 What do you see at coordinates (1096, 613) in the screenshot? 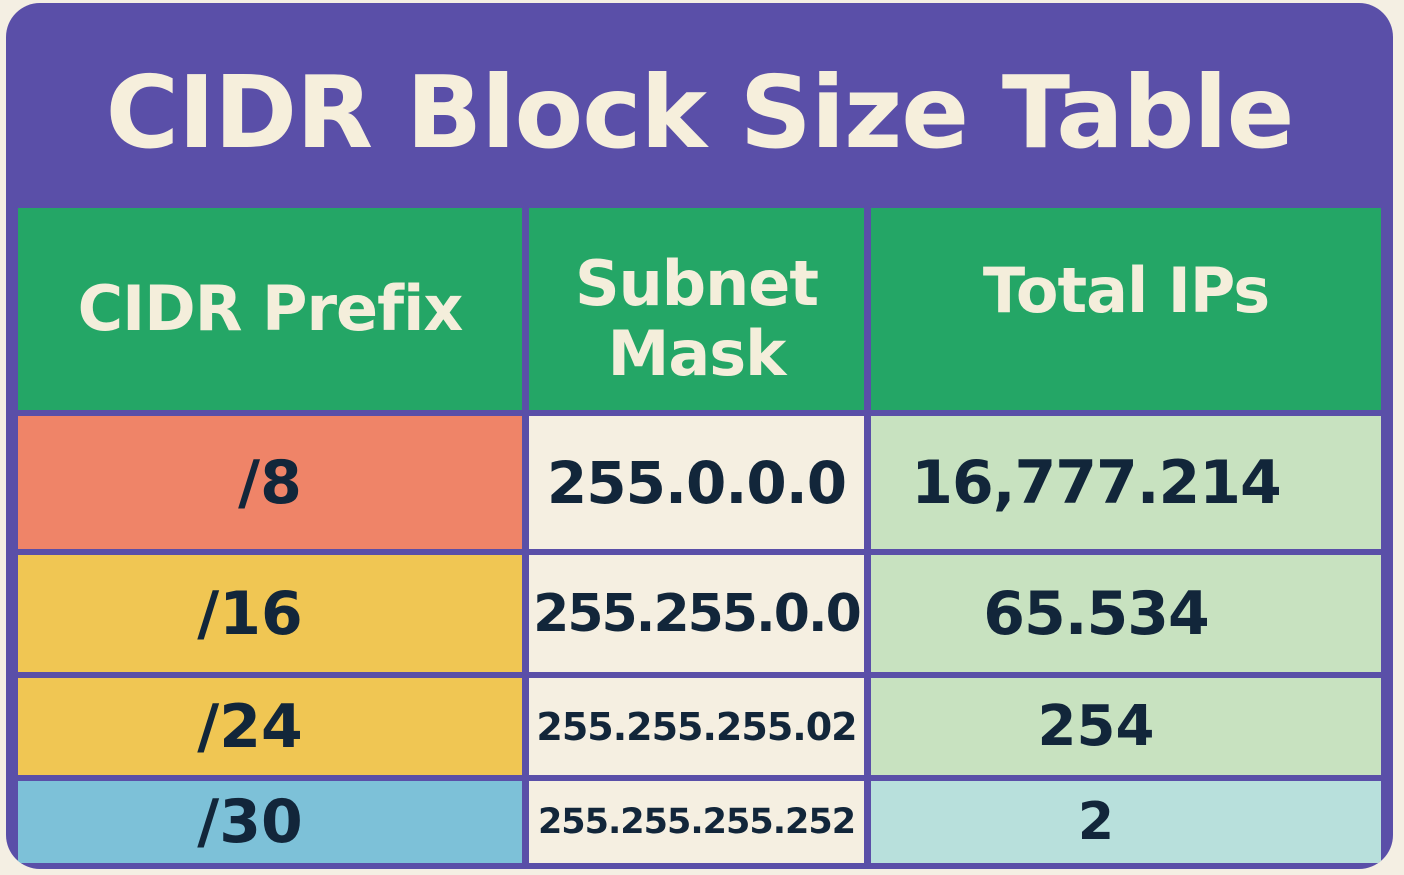
I see `table-cell-ips-value: 65.534` at bounding box center [1096, 613].